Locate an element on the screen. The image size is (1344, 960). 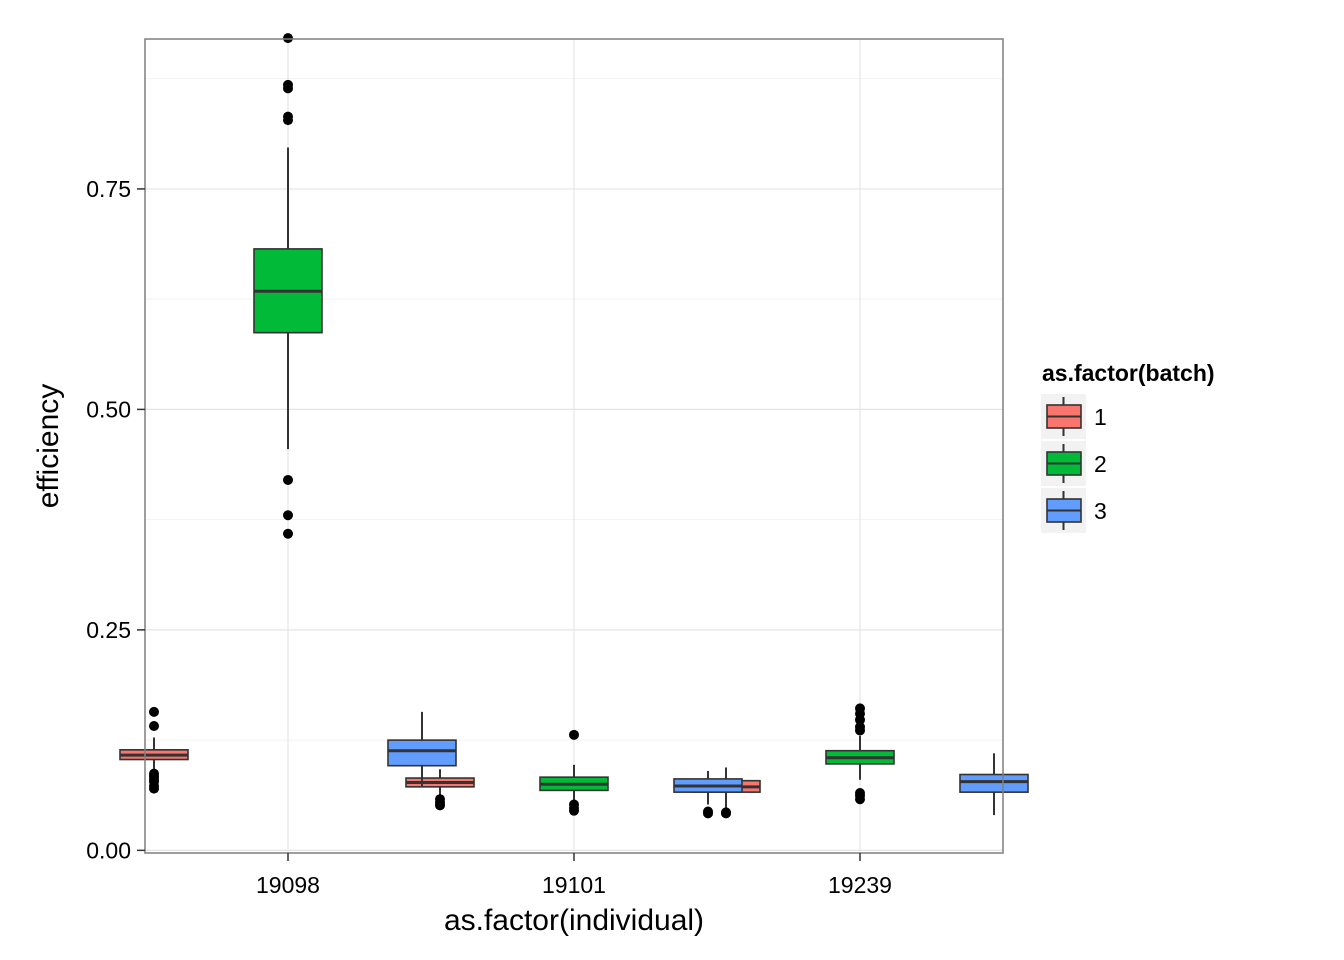
legend-label-2: 2 is located at coordinates (1100, 464).